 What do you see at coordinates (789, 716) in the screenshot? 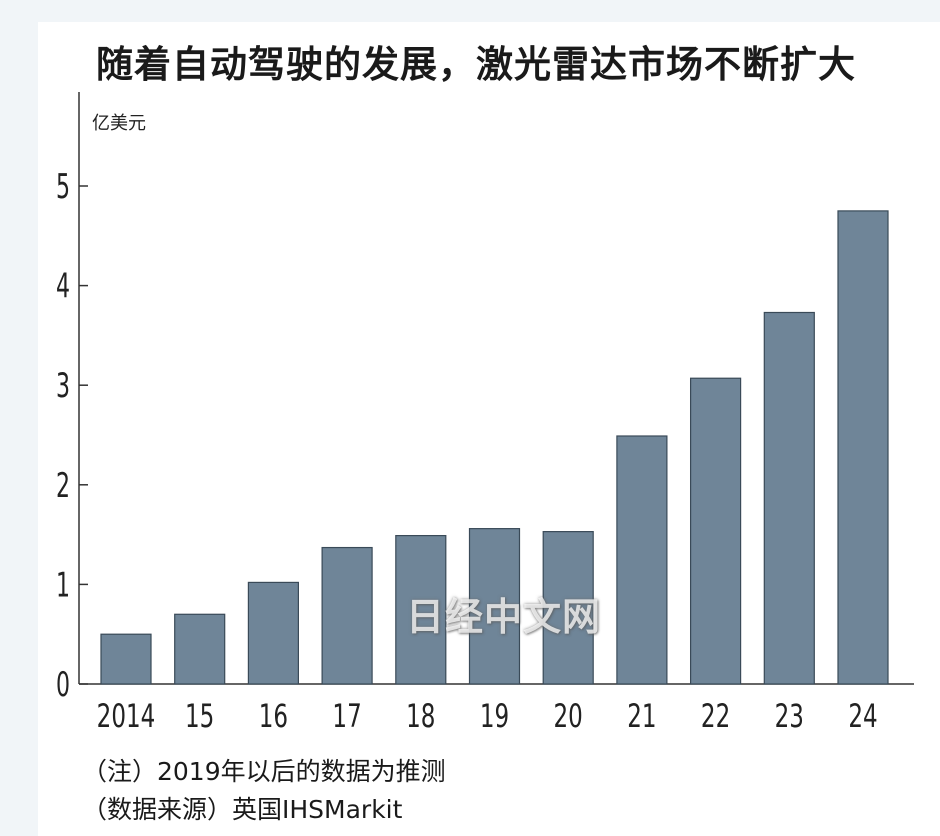
I see `x-tick-label: 23` at bounding box center [789, 716].